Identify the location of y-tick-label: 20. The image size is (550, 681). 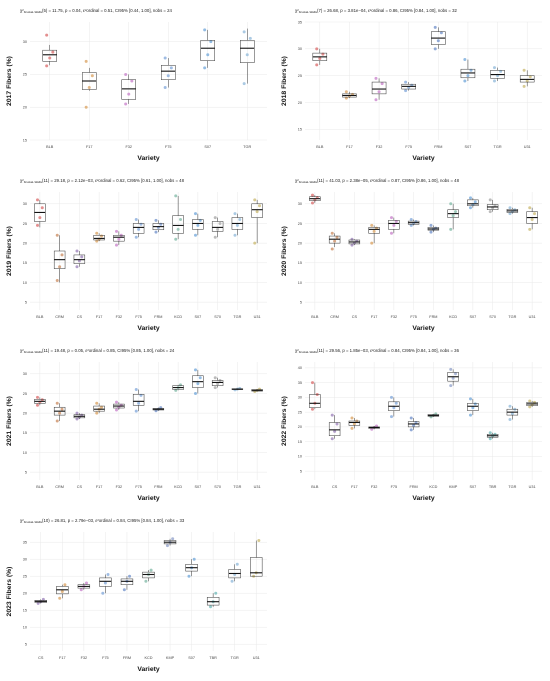
(300, 103).